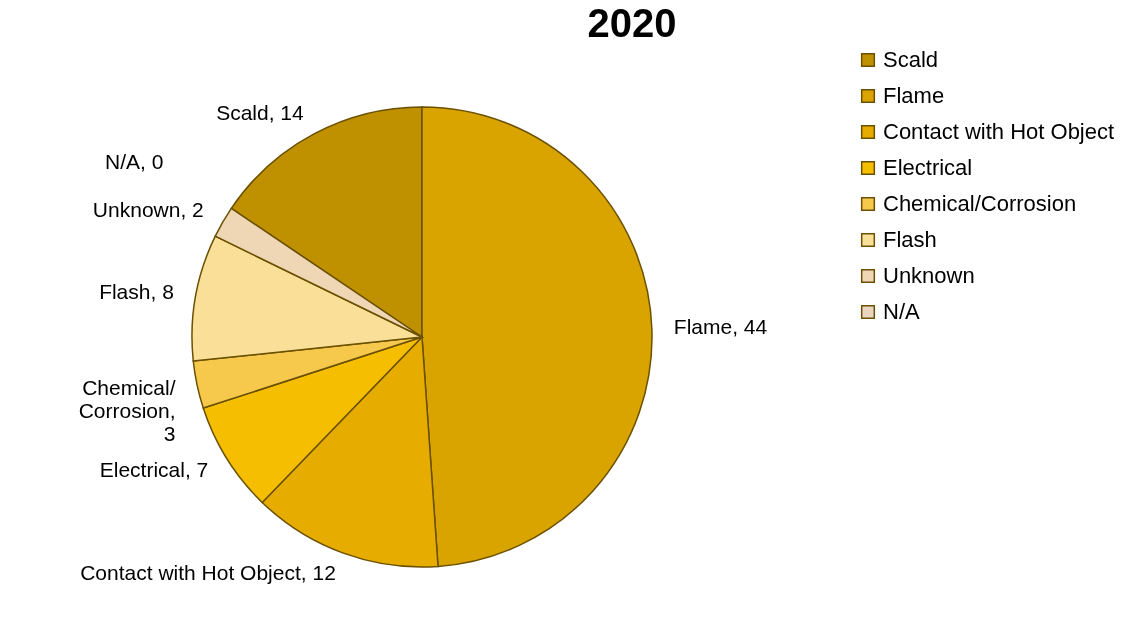 The width and height of the screenshot is (1132, 636). Describe the element at coordinates (929, 275) in the screenshot. I see `legend-label: Unknown` at that location.